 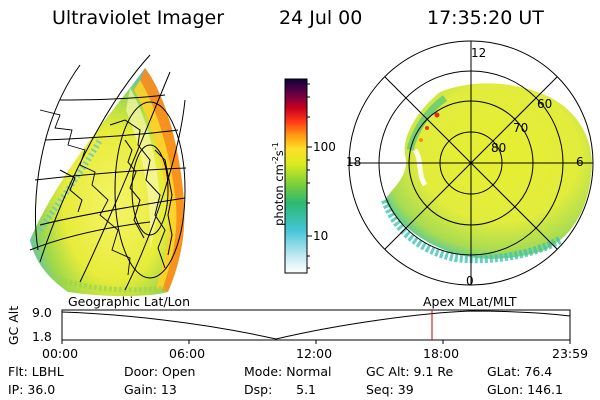 What do you see at coordinates (288, 371) in the screenshot?
I see `info-mode: Mode: Normal` at bounding box center [288, 371].